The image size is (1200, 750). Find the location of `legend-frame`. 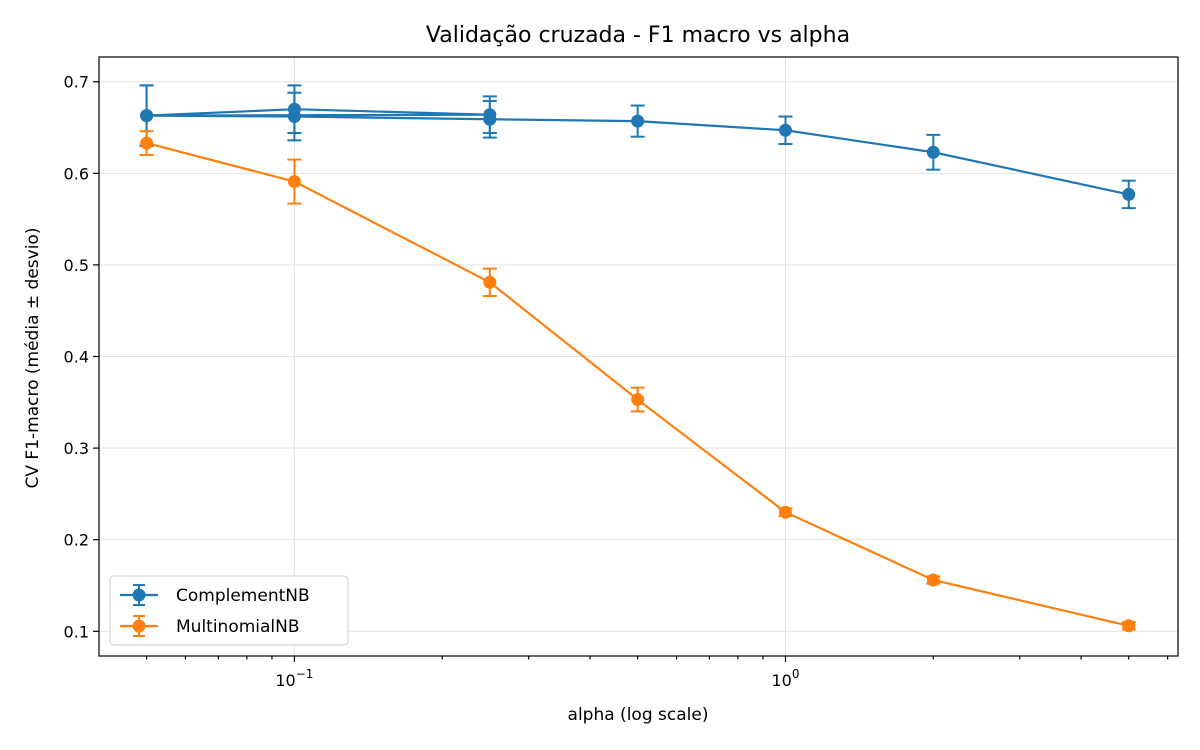

legend-frame is located at coordinates (229, 610).